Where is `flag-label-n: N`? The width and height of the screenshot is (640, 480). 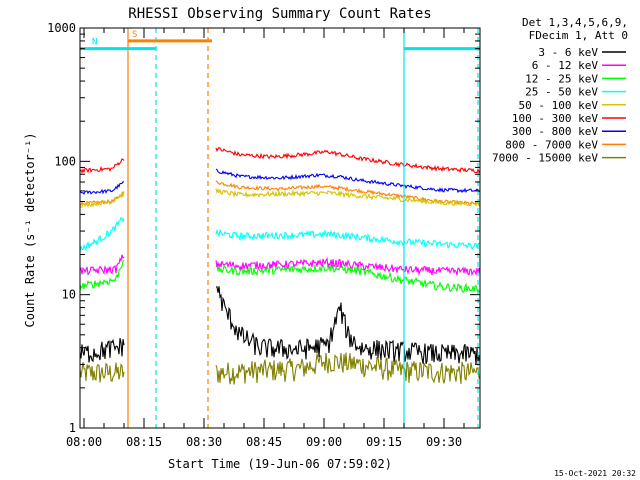 flag-label-n: N is located at coordinates (94, 43).